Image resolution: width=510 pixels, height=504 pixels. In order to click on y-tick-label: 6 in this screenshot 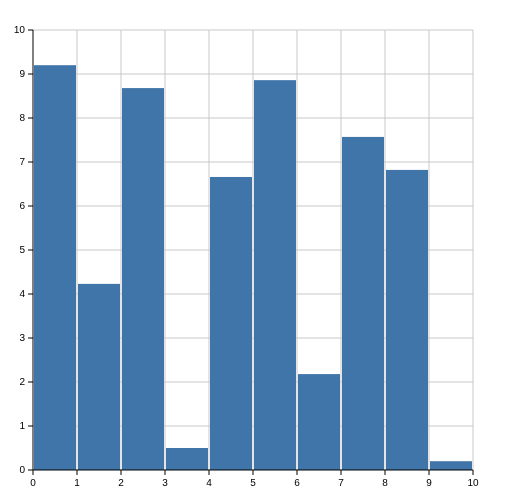, I will do `click(22, 206)`.